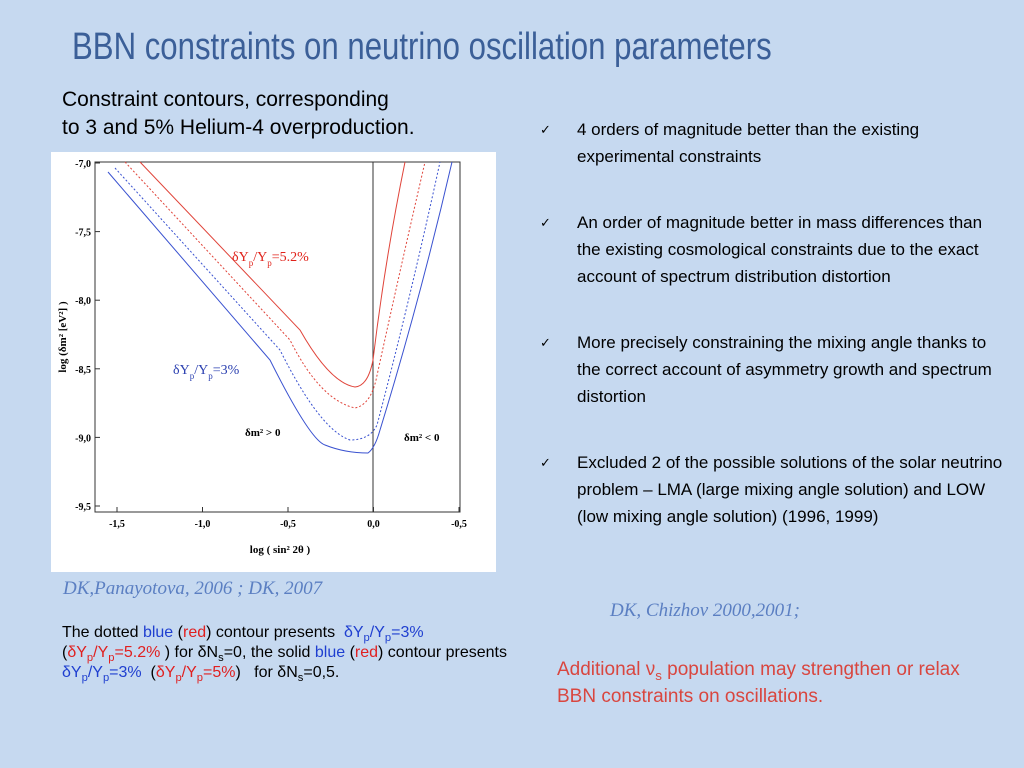 The height and width of the screenshot is (768, 1024). I want to click on text-run: =0, the solid, so click(269, 652).